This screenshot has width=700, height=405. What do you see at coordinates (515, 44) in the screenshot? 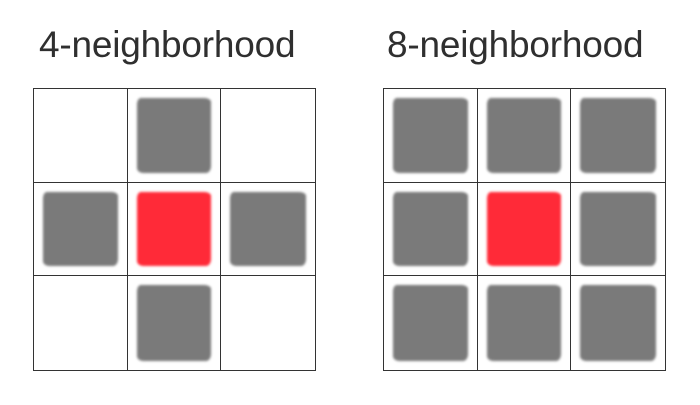
I see `eight-neighborhood-title: 8-neighborhood` at bounding box center [515, 44].